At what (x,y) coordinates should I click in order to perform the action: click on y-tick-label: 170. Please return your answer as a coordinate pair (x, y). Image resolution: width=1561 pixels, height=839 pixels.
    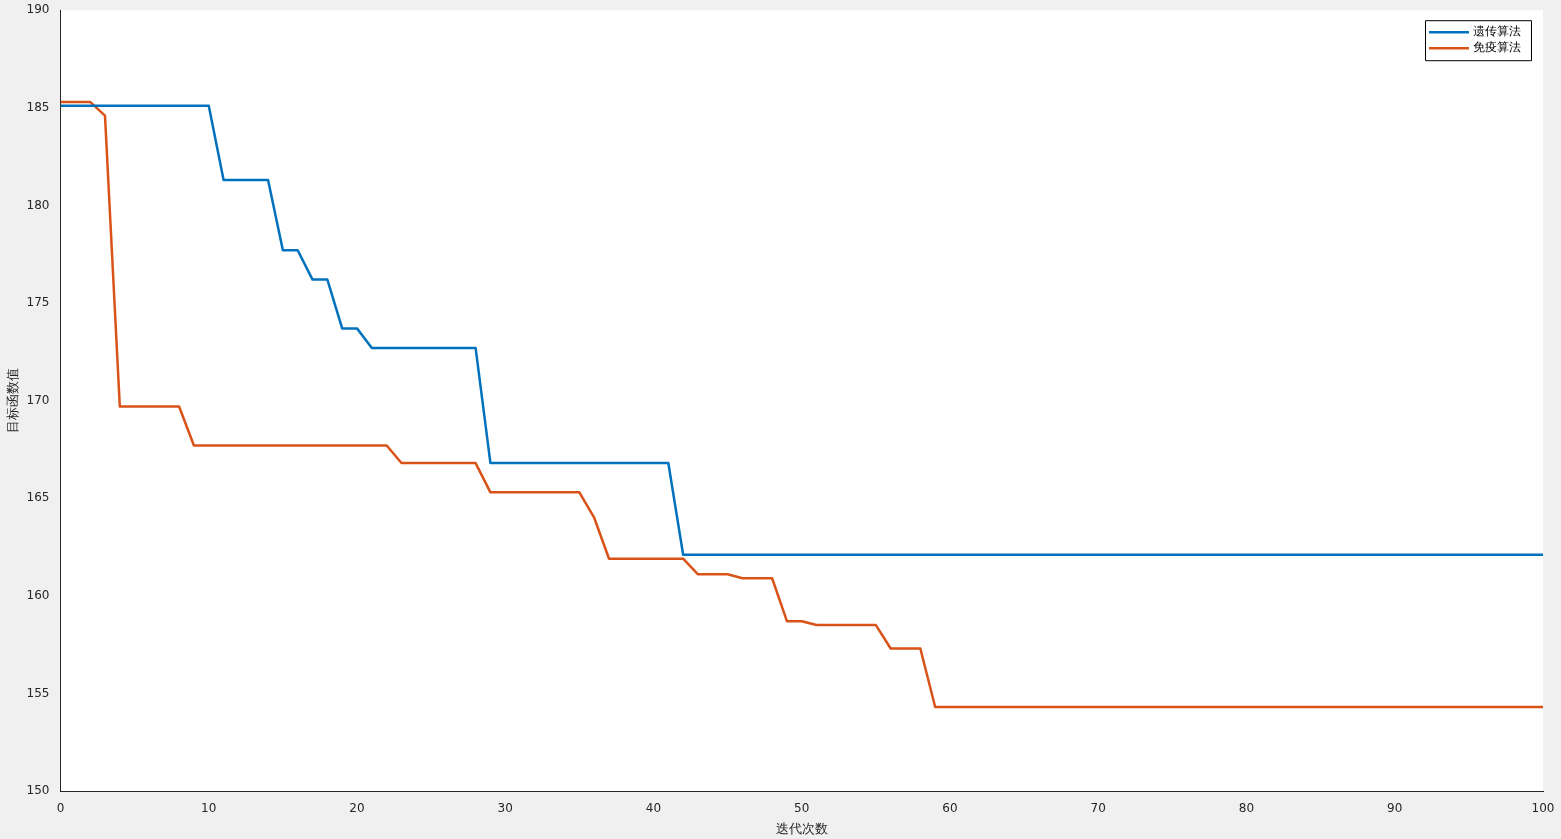
    Looking at the image, I should click on (38, 399).